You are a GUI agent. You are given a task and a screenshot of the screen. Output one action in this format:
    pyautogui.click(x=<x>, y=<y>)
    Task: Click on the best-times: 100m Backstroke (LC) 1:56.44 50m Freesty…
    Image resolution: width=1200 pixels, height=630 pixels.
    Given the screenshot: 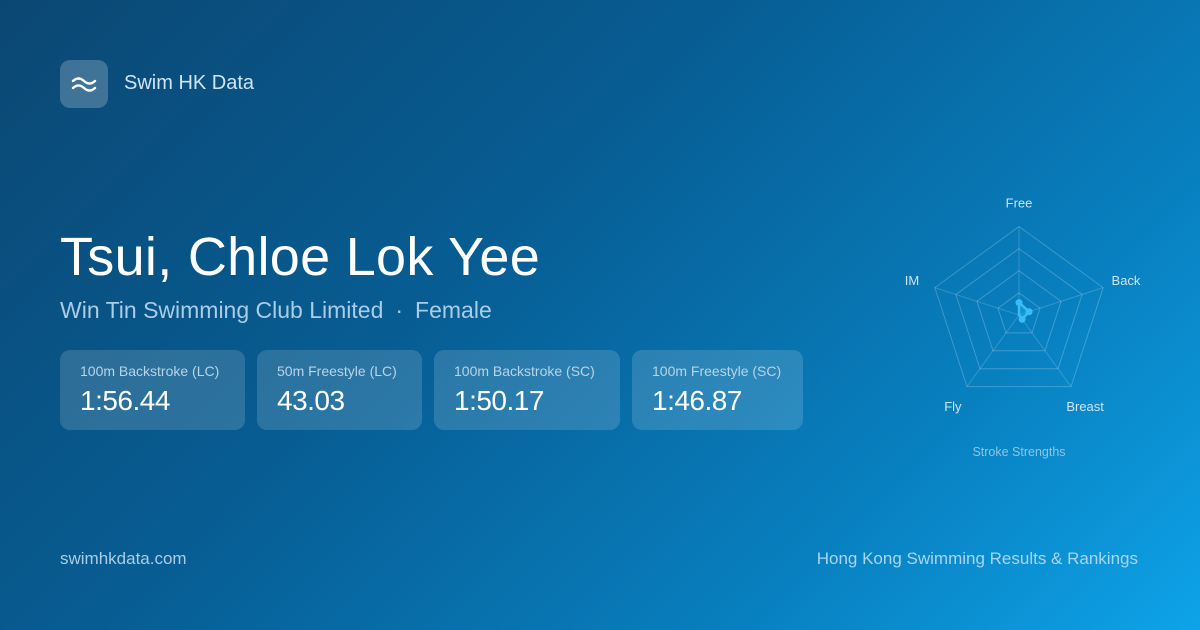 What is the action you would take?
    pyautogui.click(x=431, y=390)
    